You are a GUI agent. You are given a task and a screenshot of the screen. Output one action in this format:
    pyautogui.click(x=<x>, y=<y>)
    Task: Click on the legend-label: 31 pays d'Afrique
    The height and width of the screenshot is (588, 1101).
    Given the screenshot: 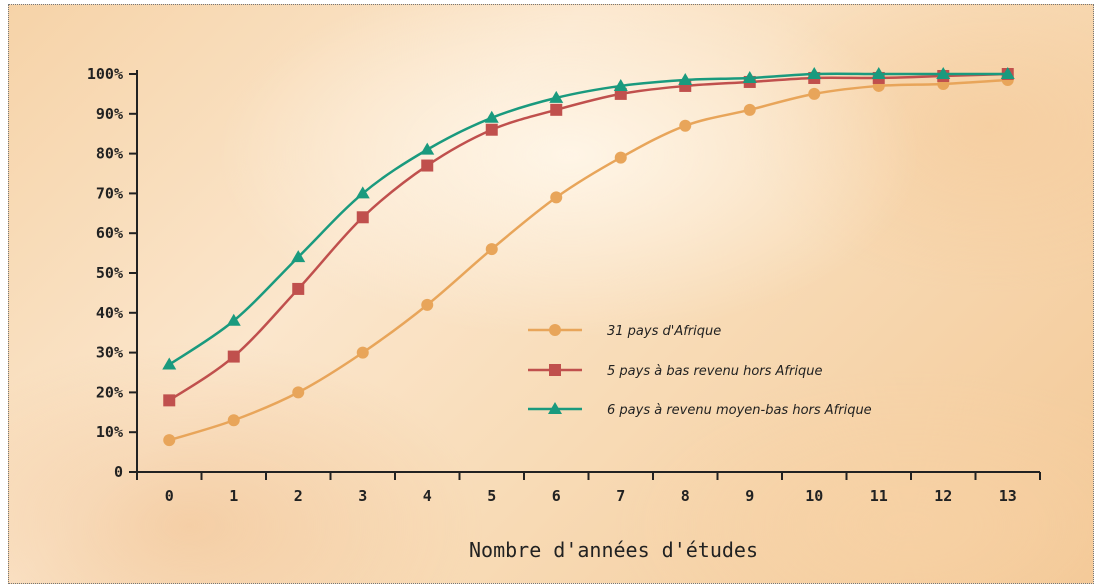 What is the action you would take?
    pyautogui.click(x=664, y=331)
    